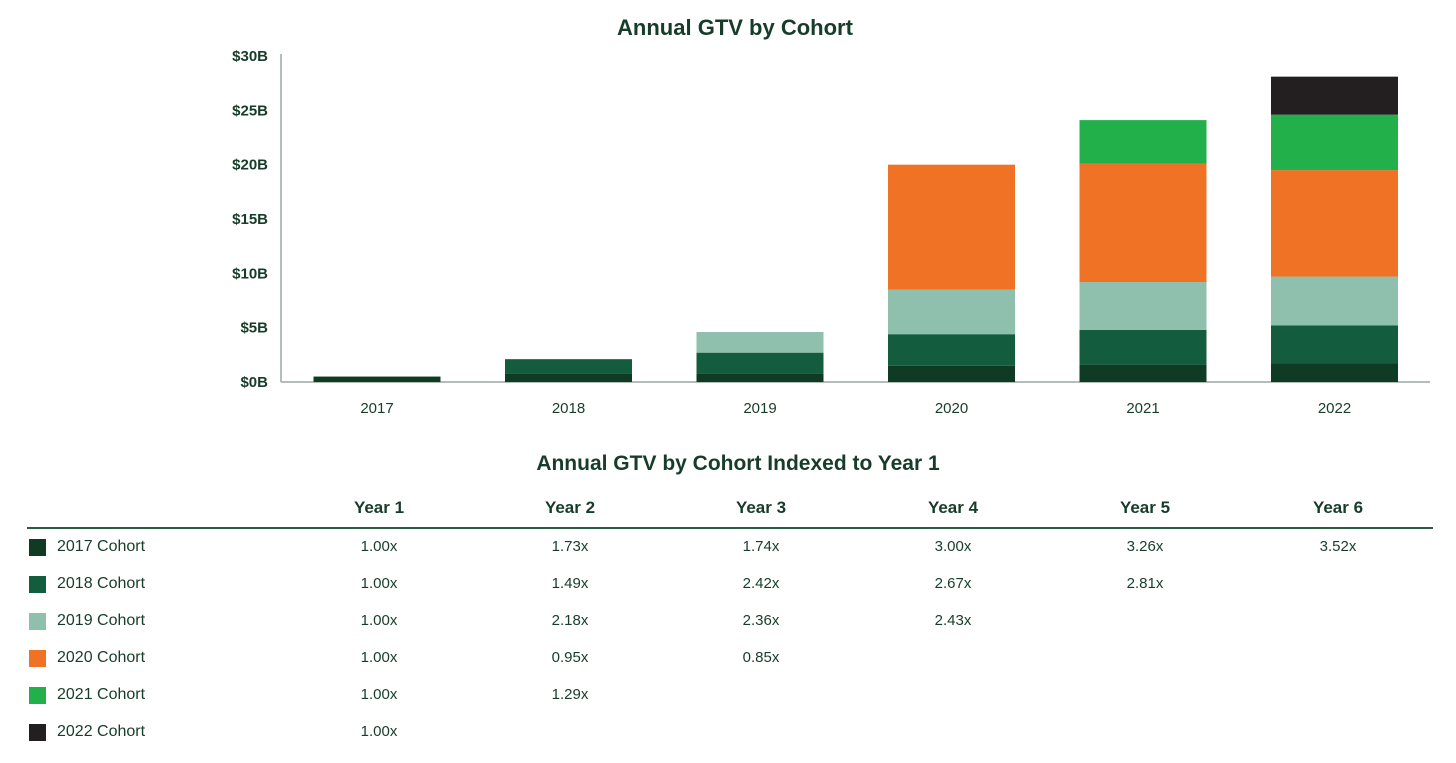  Describe the element at coordinates (953, 583) in the screenshot. I see `table-cell: 2.67x` at that location.